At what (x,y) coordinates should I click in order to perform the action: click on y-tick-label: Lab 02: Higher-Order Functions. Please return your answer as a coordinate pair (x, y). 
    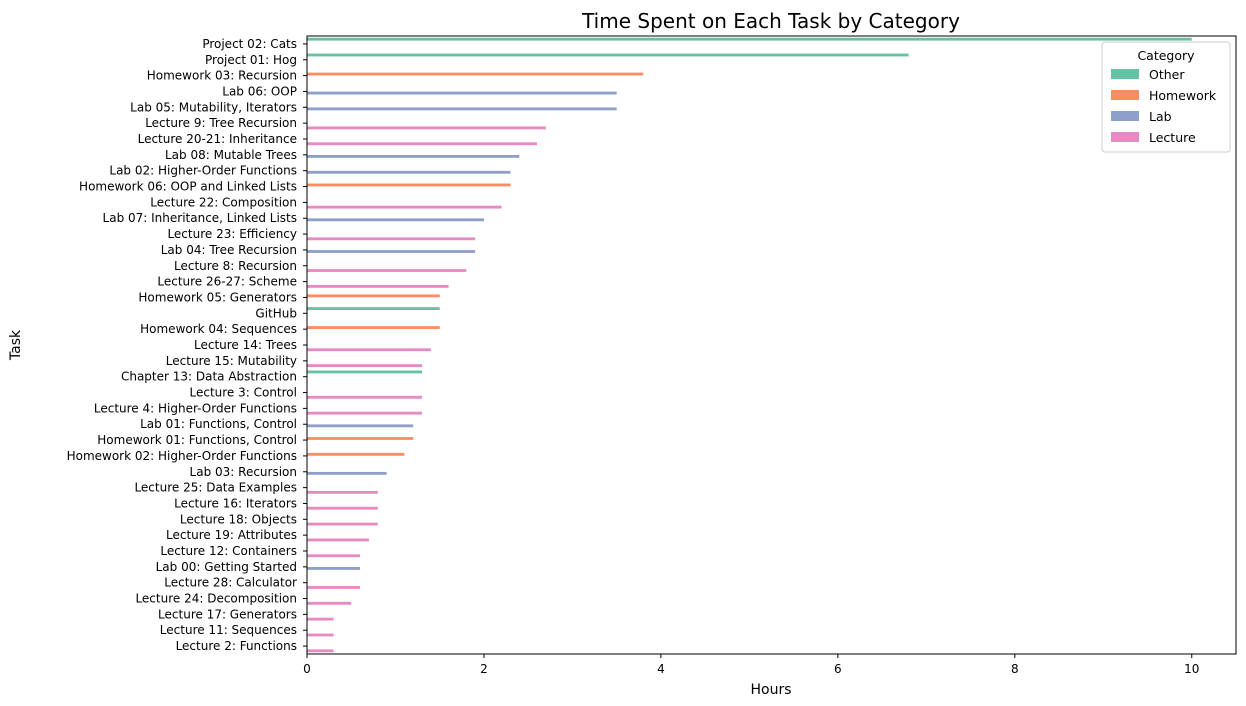
    Looking at the image, I should click on (203, 171).